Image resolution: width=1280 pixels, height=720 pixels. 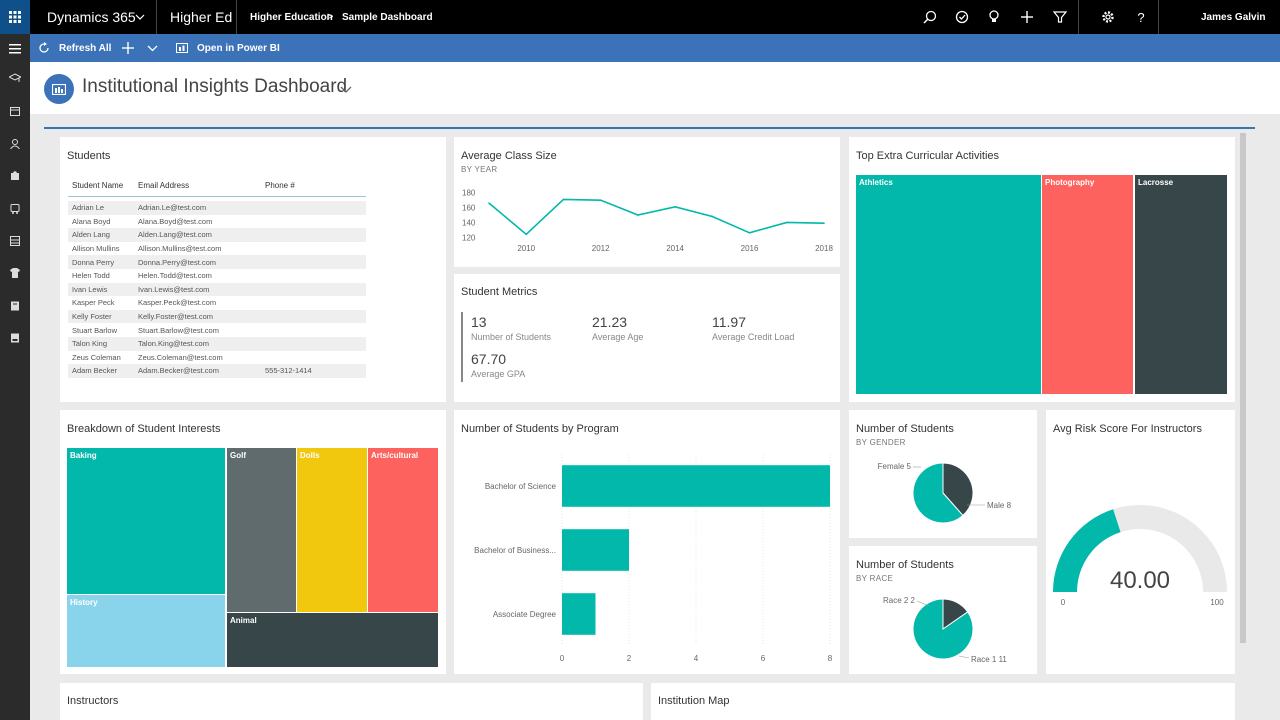 I want to click on divider, so click(x=236, y=17).